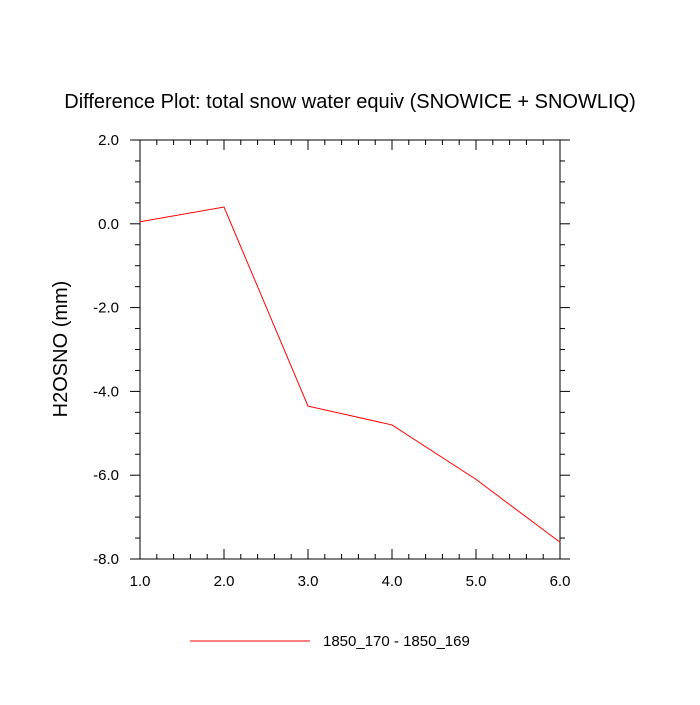 This screenshot has height=705, width=700. I want to click on x-tick-label: 1.0, so click(140, 581).